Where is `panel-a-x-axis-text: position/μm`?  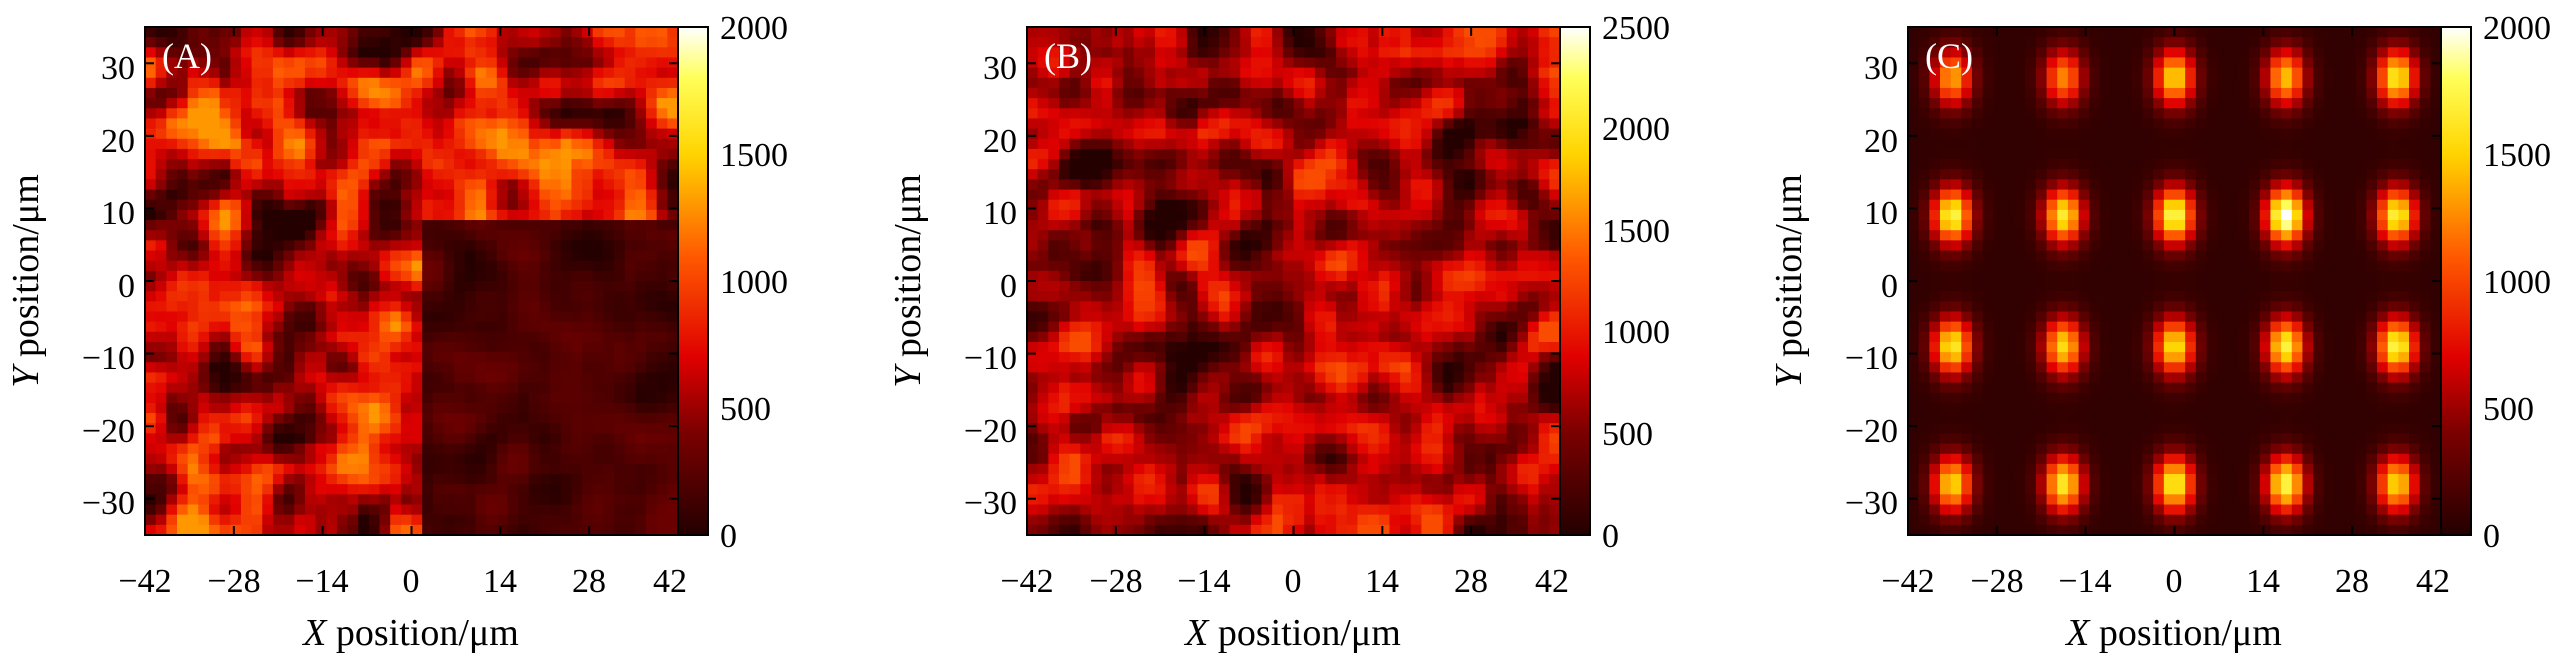 panel-a-x-axis-text: position/μm is located at coordinates (422, 633).